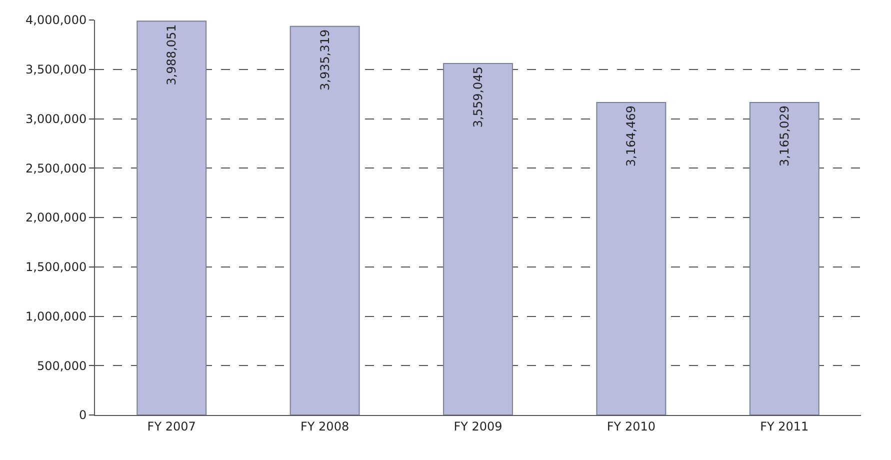  What do you see at coordinates (325, 59) in the screenshot?
I see `data-label: 3,935,319` at bounding box center [325, 59].